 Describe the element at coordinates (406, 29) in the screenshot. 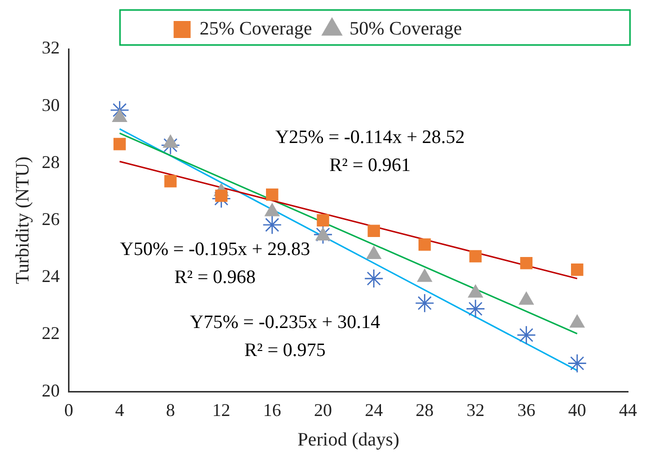

I see `legend-label: 50% Coverage` at that location.